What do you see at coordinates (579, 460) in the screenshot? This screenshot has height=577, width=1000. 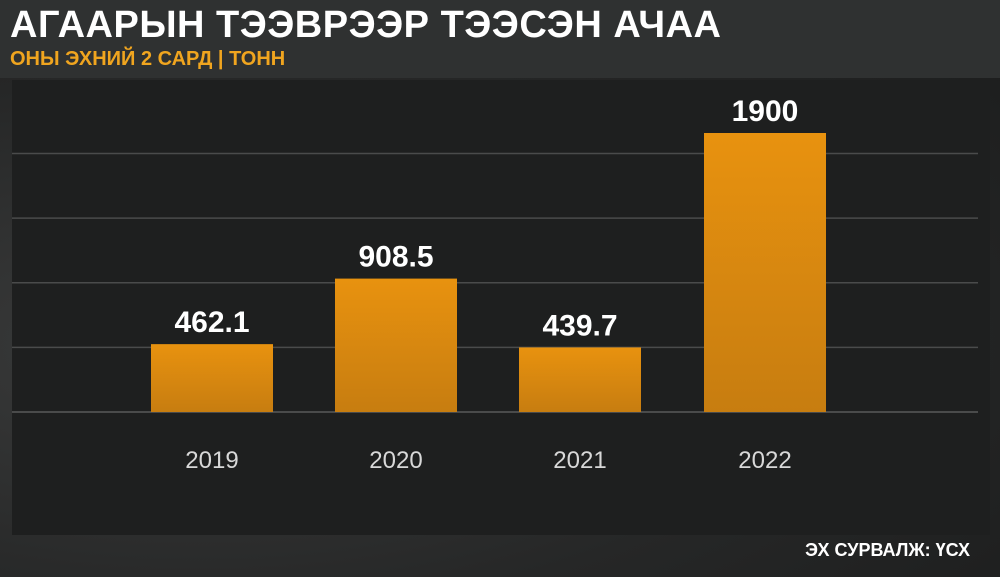 I see `x-tick-2021: 2021` at bounding box center [579, 460].